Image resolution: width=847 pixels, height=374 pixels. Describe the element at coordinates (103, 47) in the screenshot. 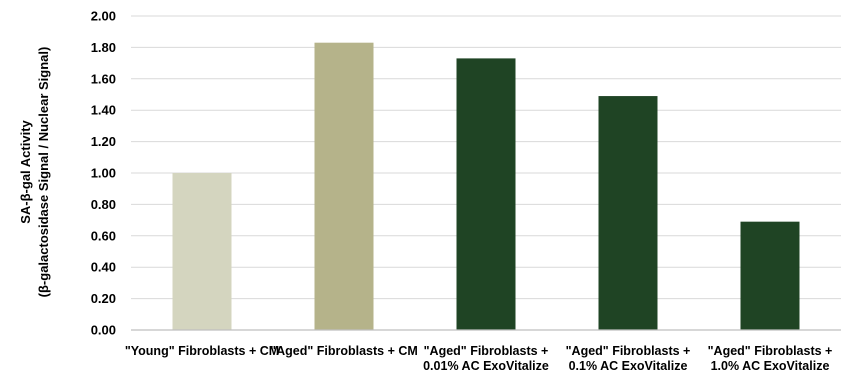

I see `y-tick-label: 1.80` at that location.